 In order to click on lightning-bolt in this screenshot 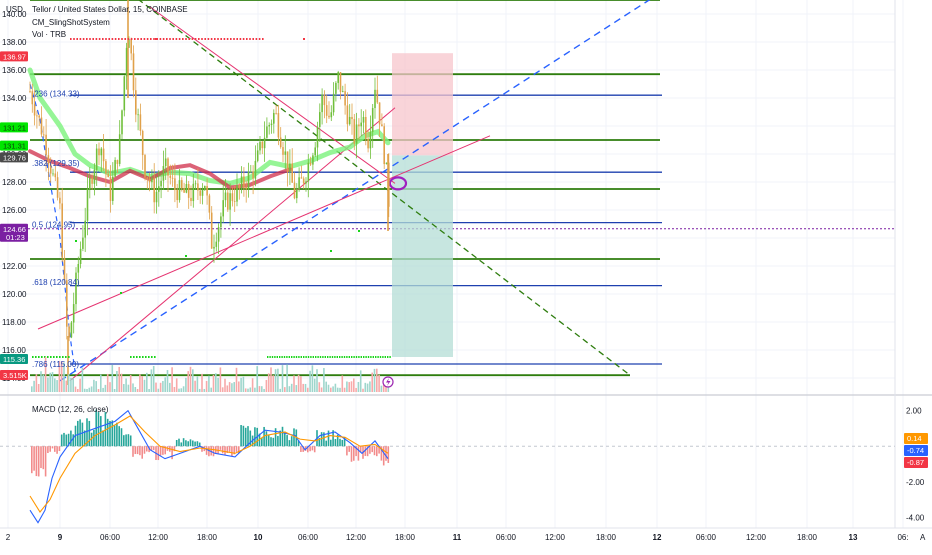, I will do `click(388, 382)`.